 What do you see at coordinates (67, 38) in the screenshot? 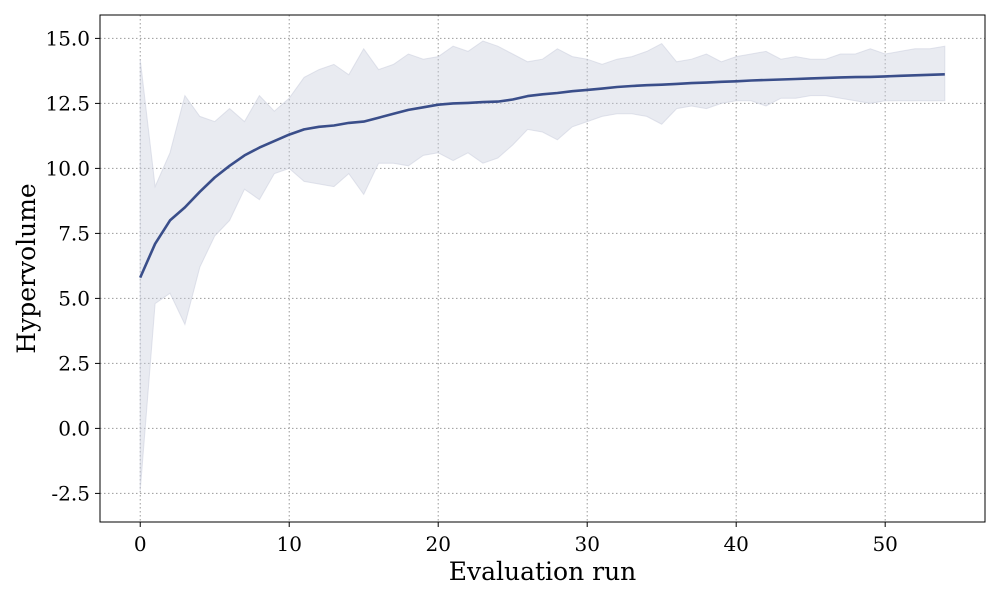
I see `y-tick-label: 15.0` at bounding box center [67, 38].